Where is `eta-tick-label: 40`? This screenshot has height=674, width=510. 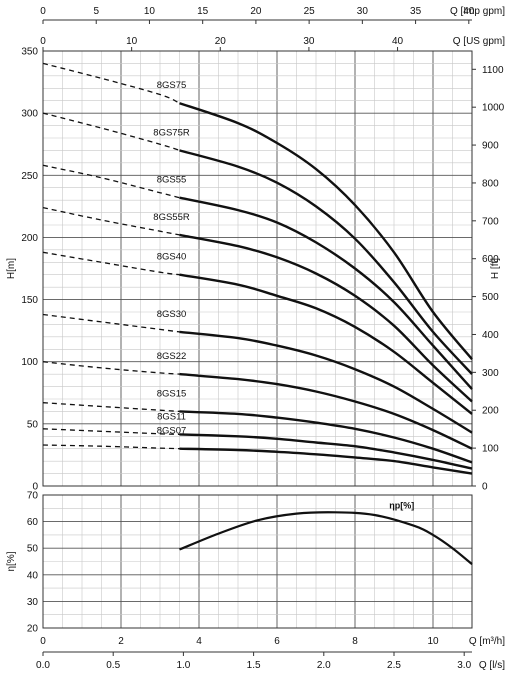 eta-tick-label: 40 is located at coordinates (33, 575).